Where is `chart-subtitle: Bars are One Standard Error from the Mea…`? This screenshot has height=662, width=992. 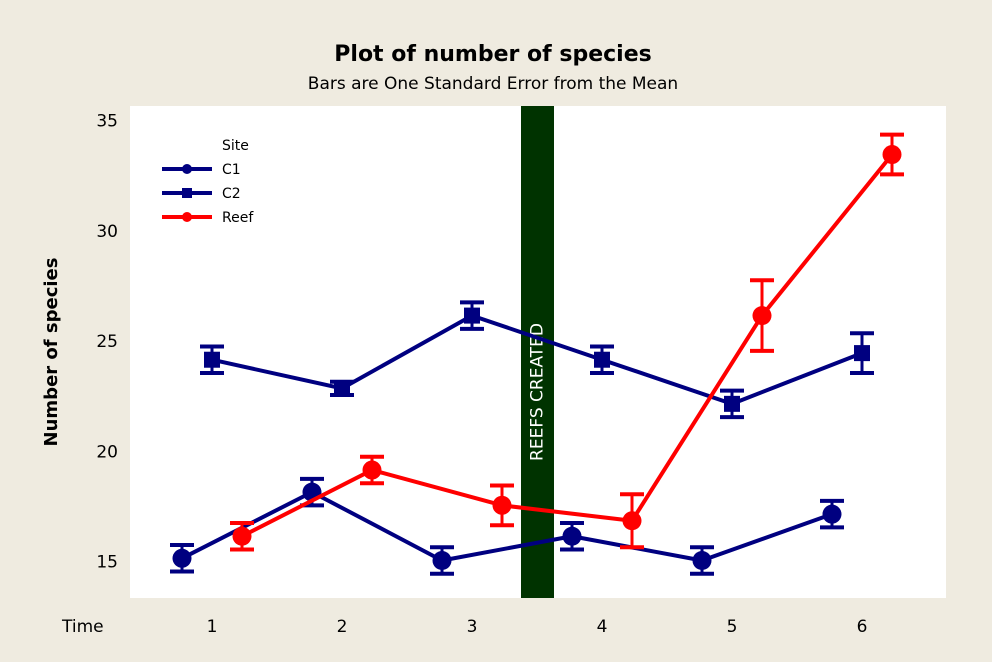
chart-subtitle: Bars are One Standard Error from the Mea… is located at coordinates (493, 84).